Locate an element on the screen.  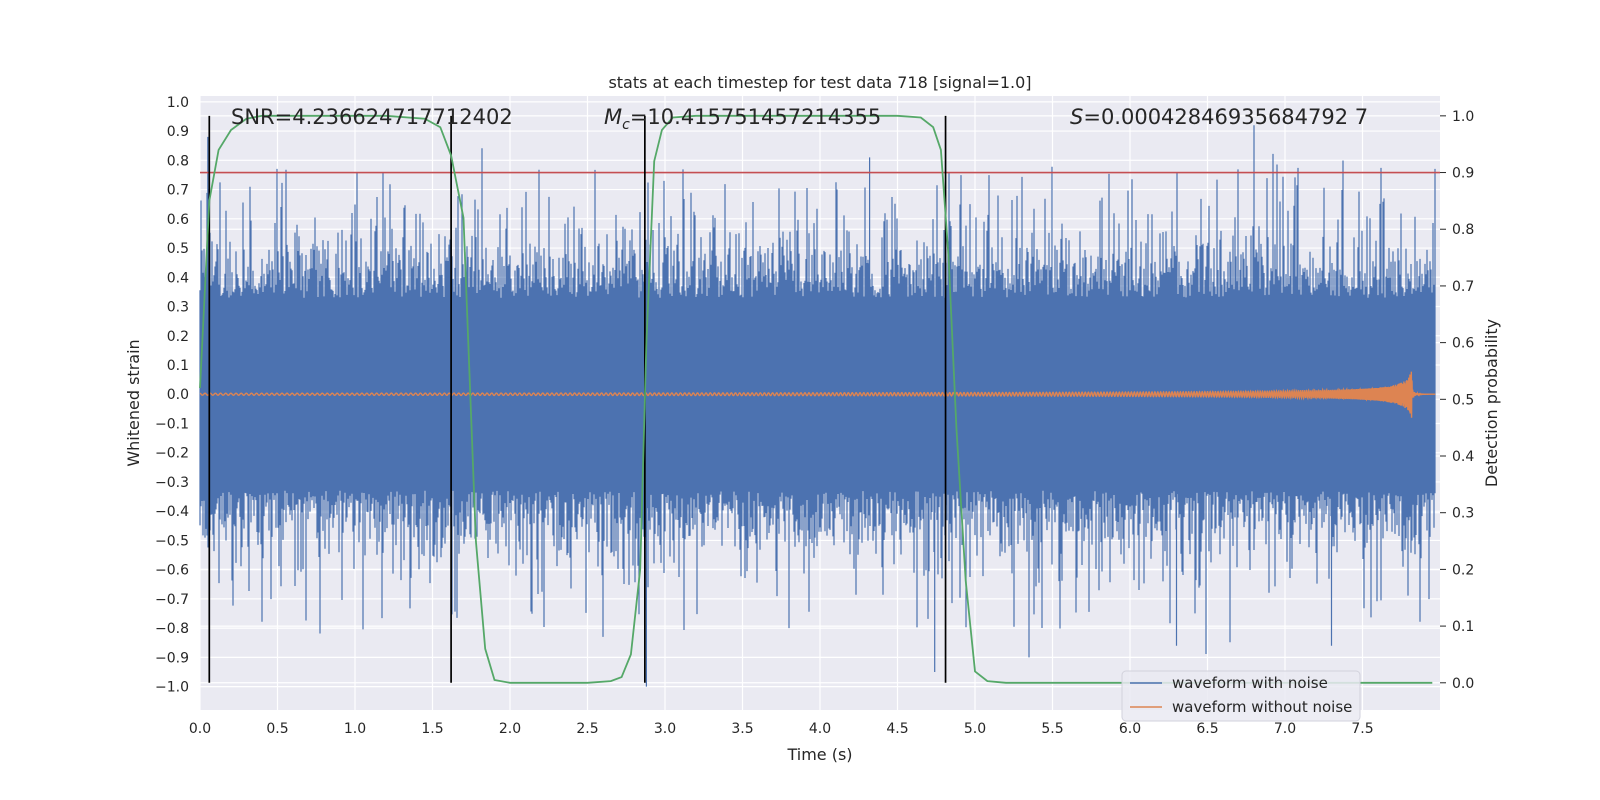
x-tick-label: 2.0 is located at coordinates (510, 729).